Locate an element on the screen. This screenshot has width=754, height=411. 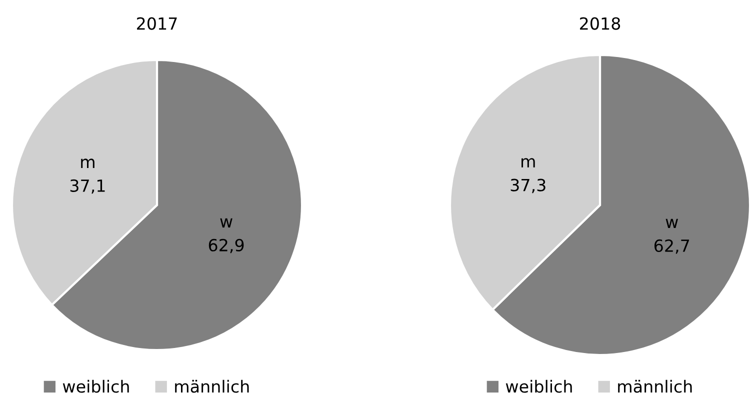
chart-title: 2017 is located at coordinates (157, 23).